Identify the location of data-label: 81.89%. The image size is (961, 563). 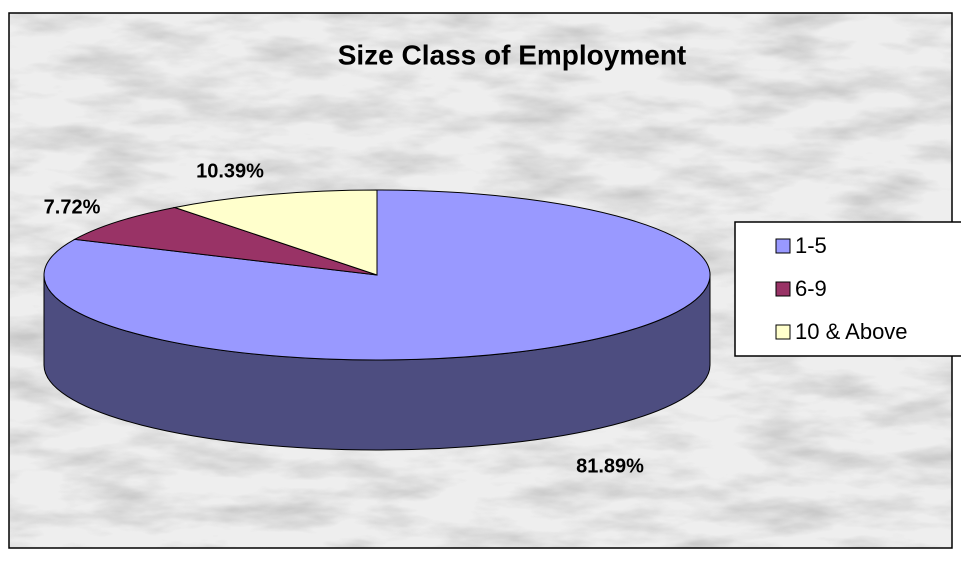
(610, 466).